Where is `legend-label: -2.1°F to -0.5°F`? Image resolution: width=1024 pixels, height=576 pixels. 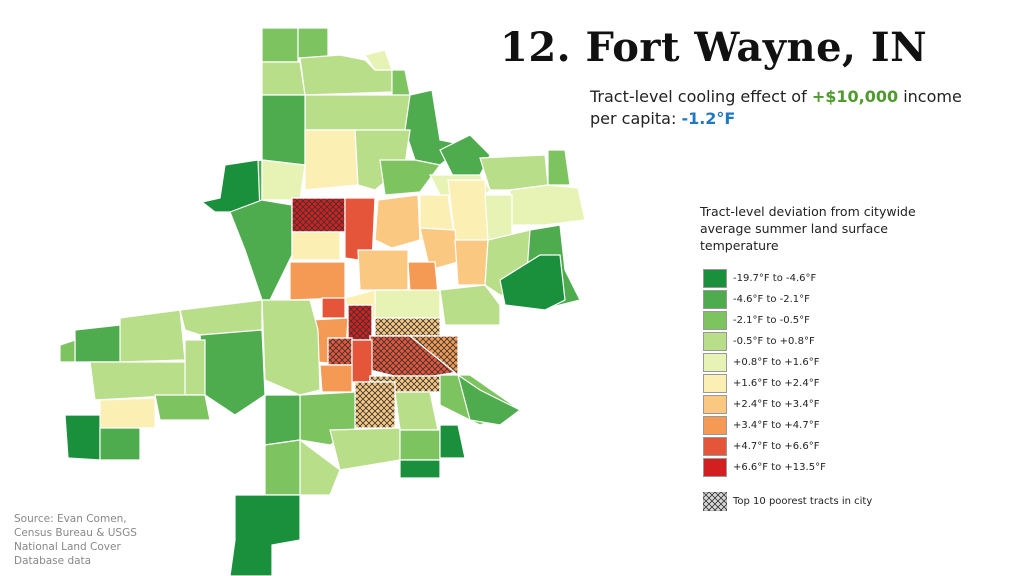 legend-label: -2.1°F to -0.5°F is located at coordinates (771, 320).